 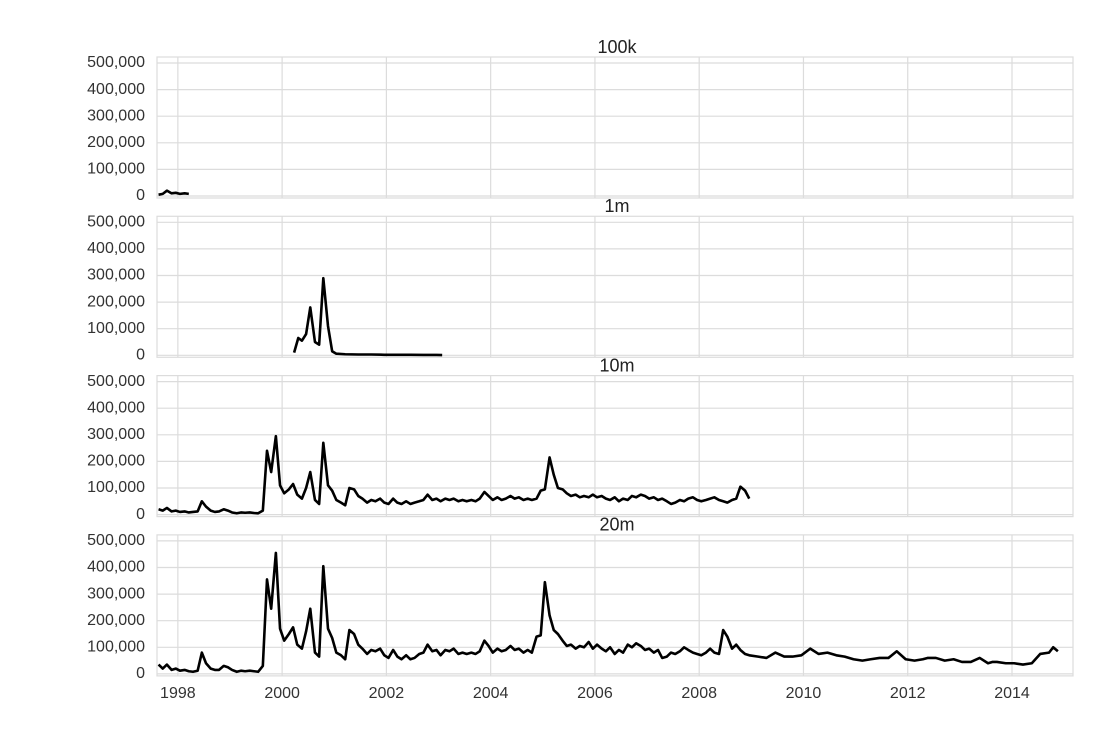 What do you see at coordinates (804, 693) in the screenshot?
I see `x-tick-label: 2010` at bounding box center [804, 693].